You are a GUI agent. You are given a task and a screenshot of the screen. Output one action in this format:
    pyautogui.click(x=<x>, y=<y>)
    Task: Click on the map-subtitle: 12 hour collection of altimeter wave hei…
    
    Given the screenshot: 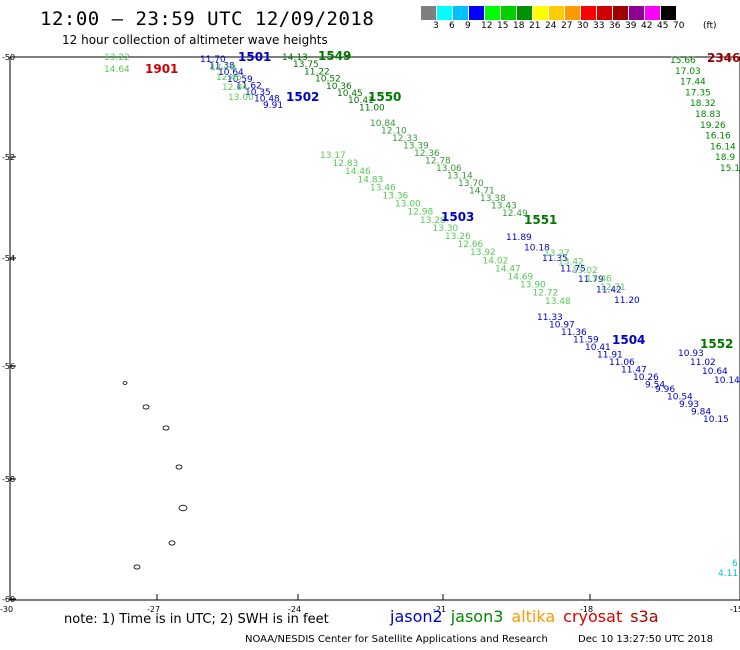 What is the action you would take?
    pyautogui.click(x=195, y=40)
    